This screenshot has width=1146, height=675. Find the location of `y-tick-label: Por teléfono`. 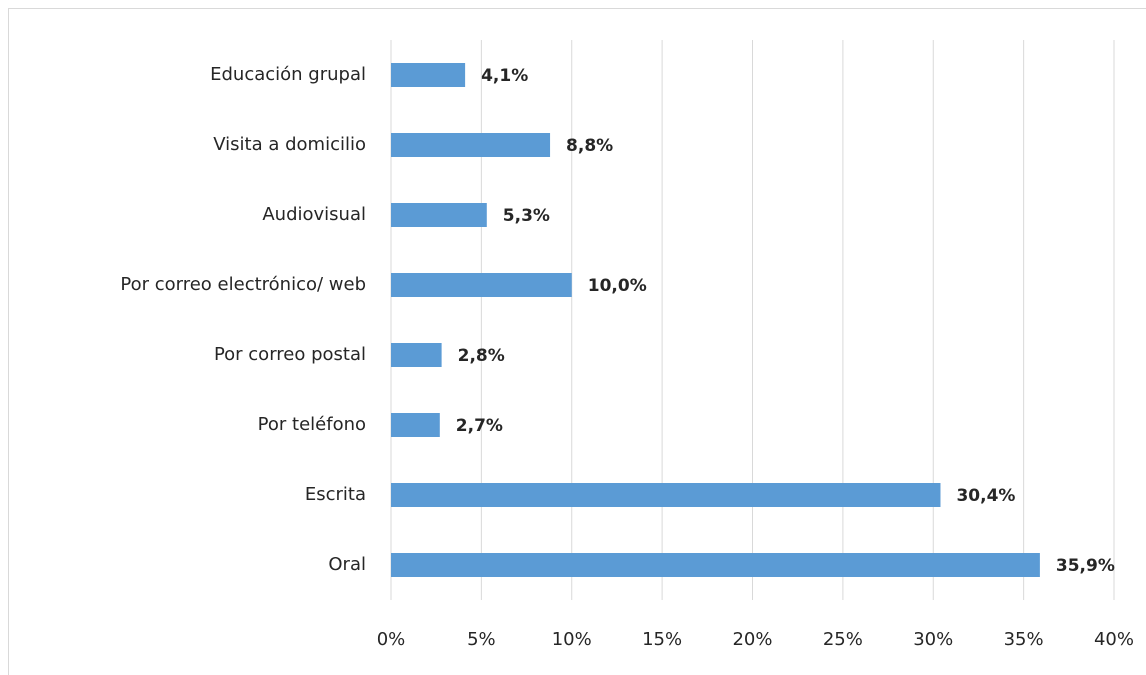

y-tick-label: Por teléfono is located at coordinates (312, 424).